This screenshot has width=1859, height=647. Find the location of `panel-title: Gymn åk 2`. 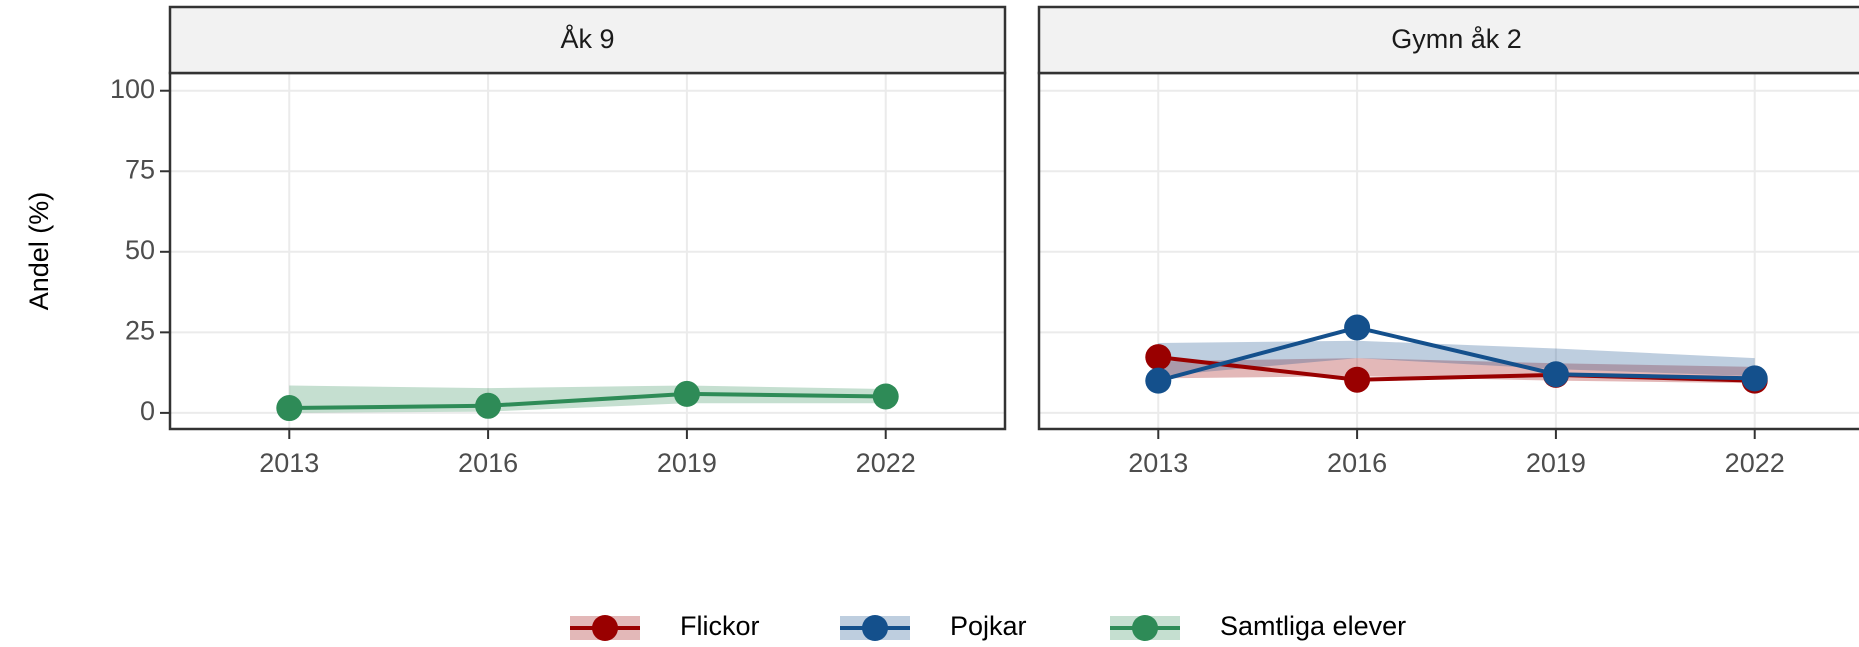

panel-title: Gymn åk 2 is located at coordinates (1456, 39).